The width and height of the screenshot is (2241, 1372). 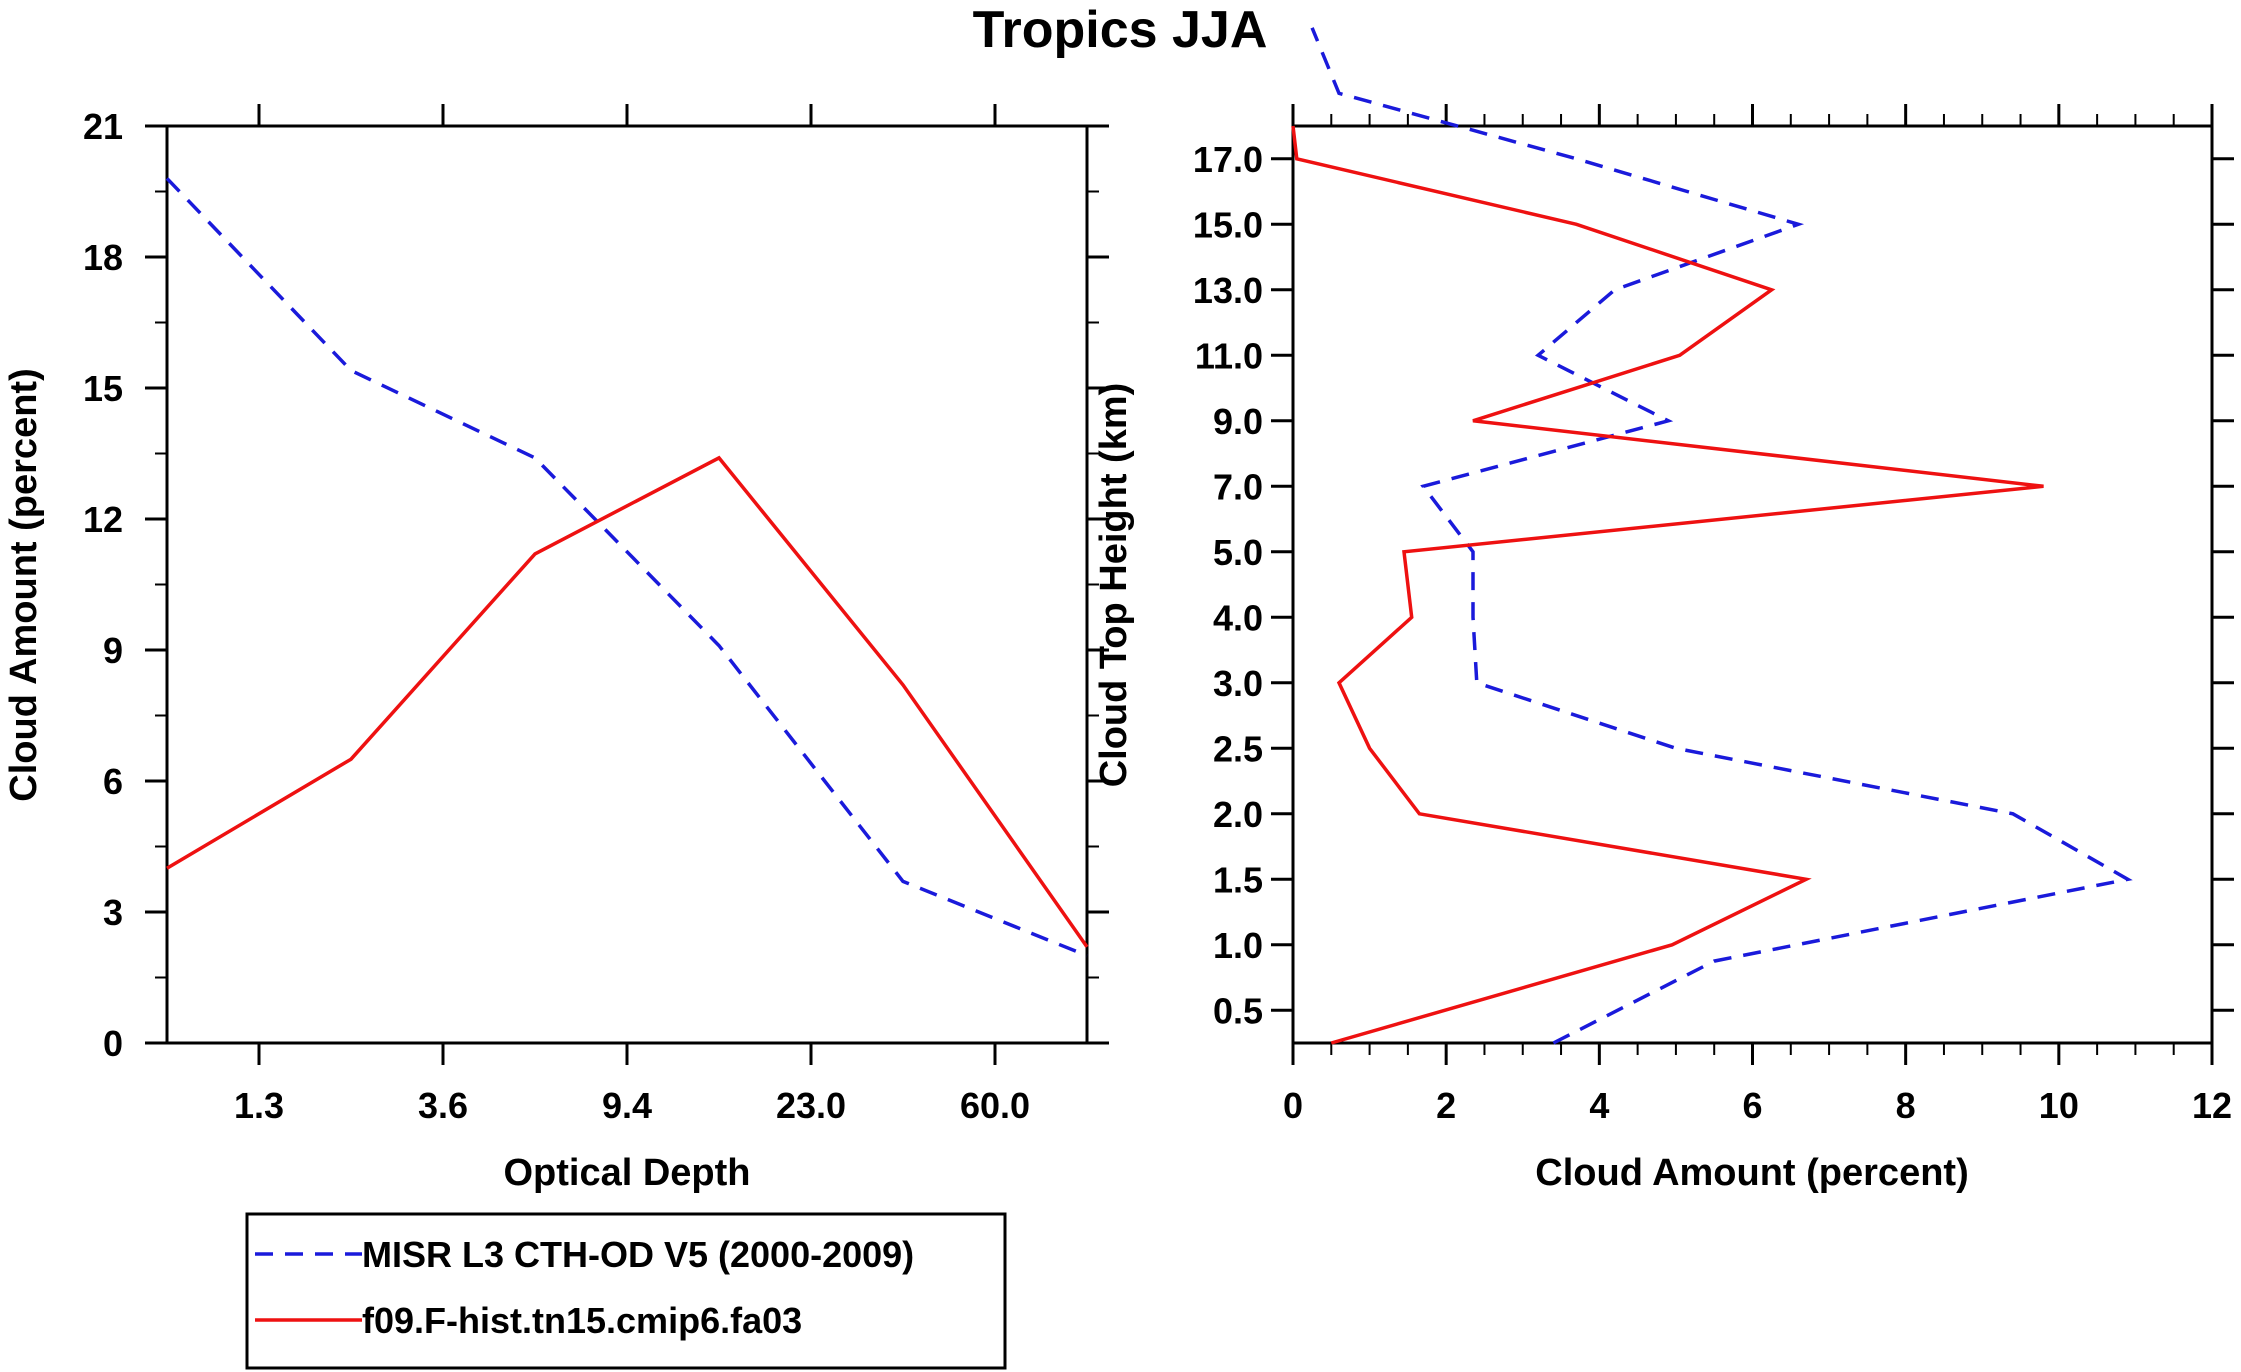 I want to click on right-x-tick-label: 4, so click(x=1599, y=1105).